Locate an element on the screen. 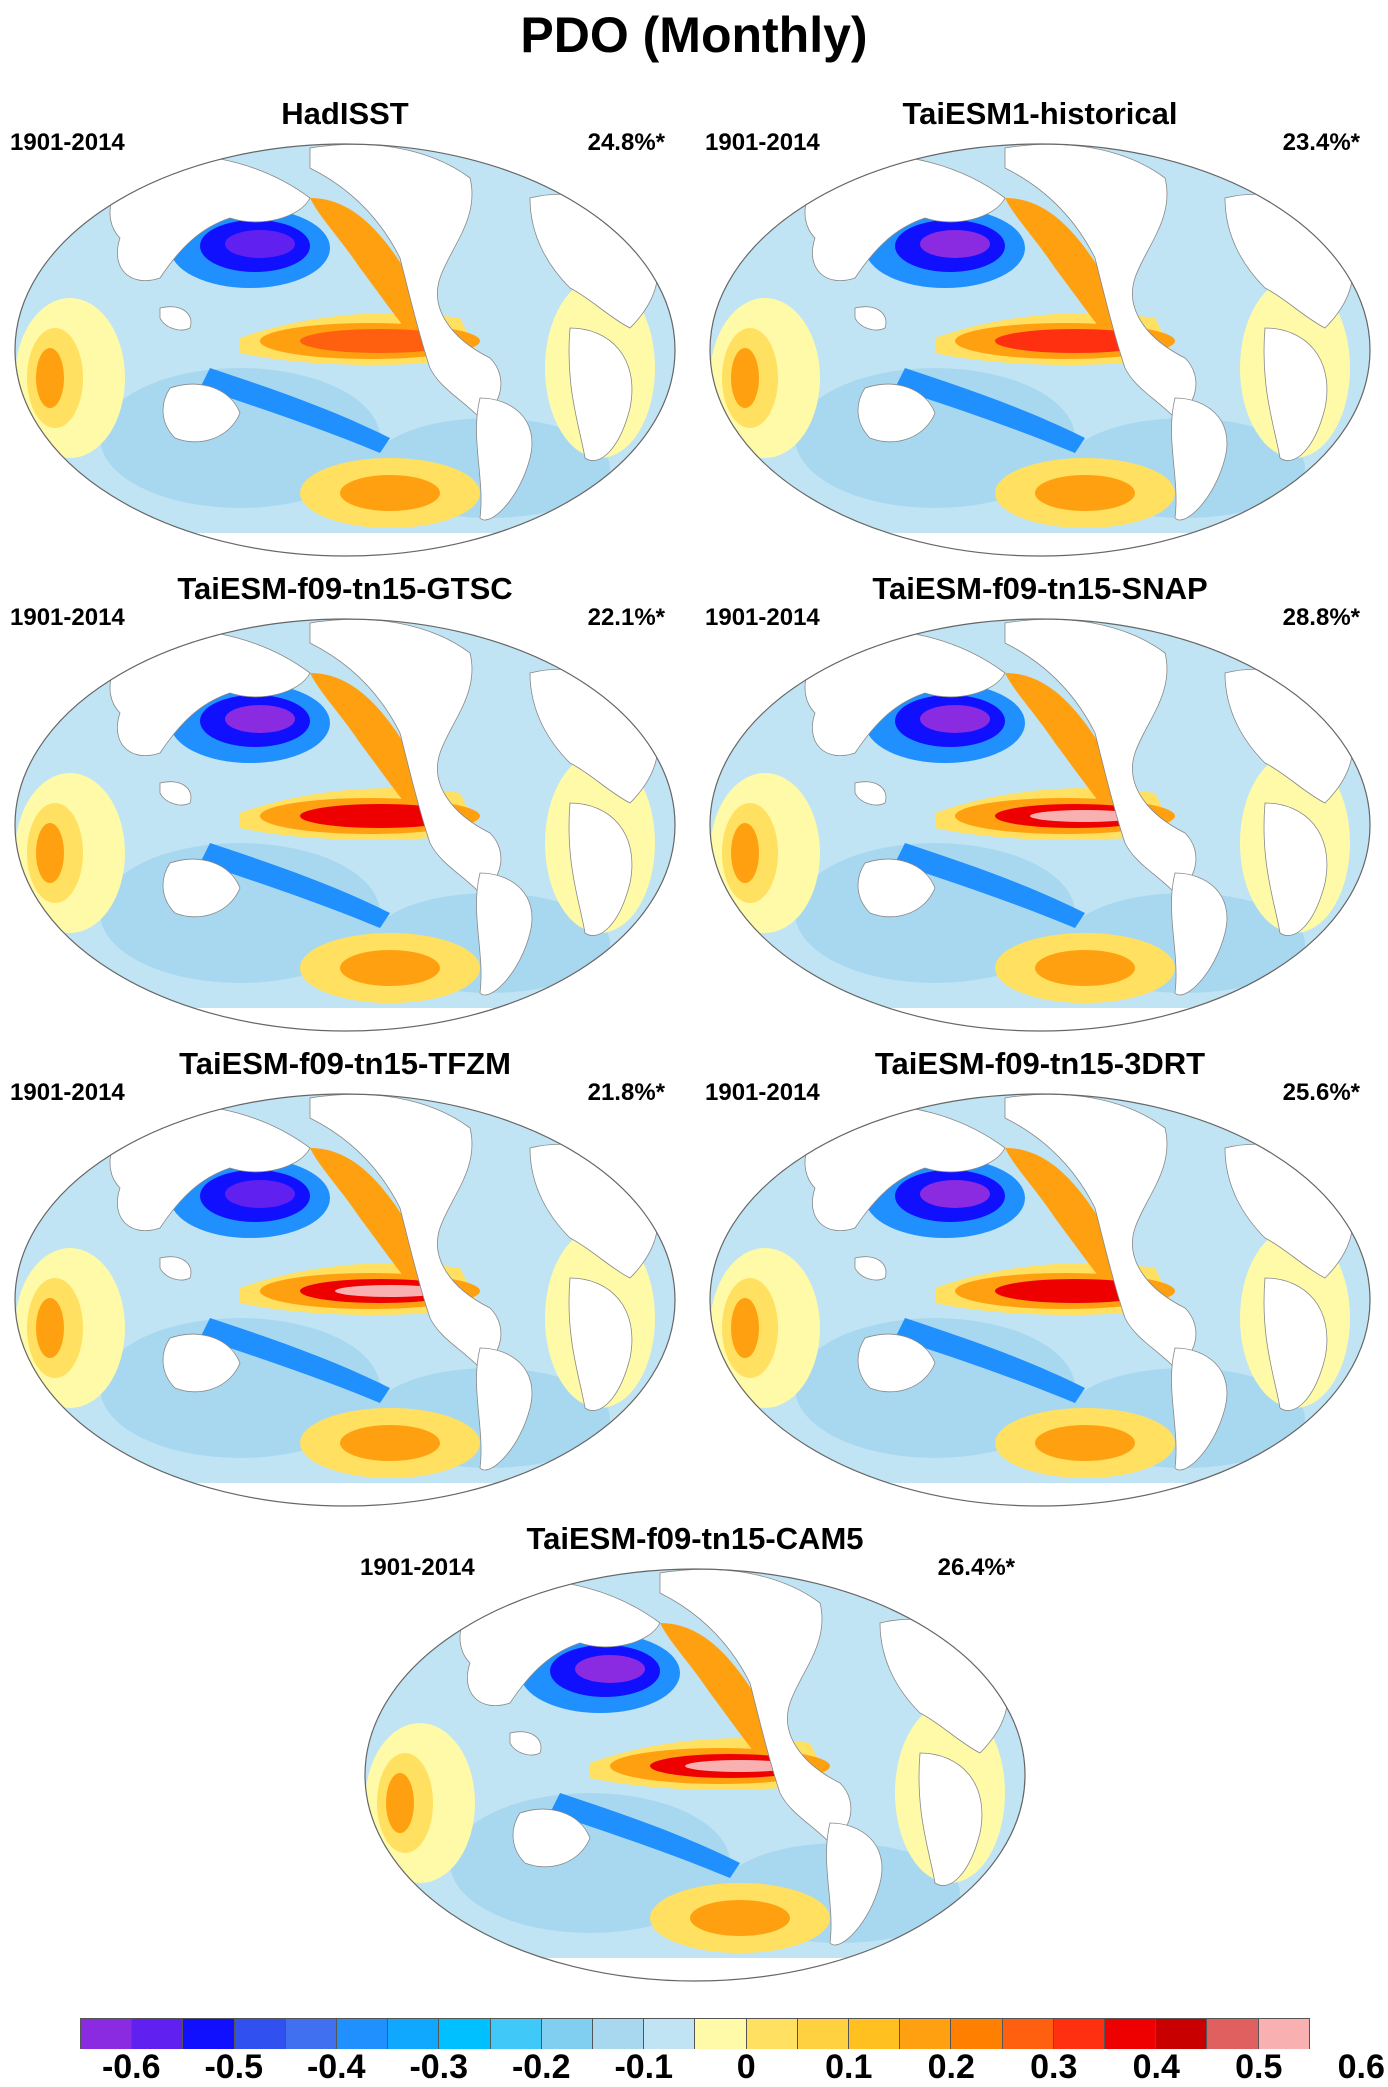 The image size is (1388, 2087). panel-title: TaiESM-f09-tn15-GTSC is located at coordinates (345, 588).